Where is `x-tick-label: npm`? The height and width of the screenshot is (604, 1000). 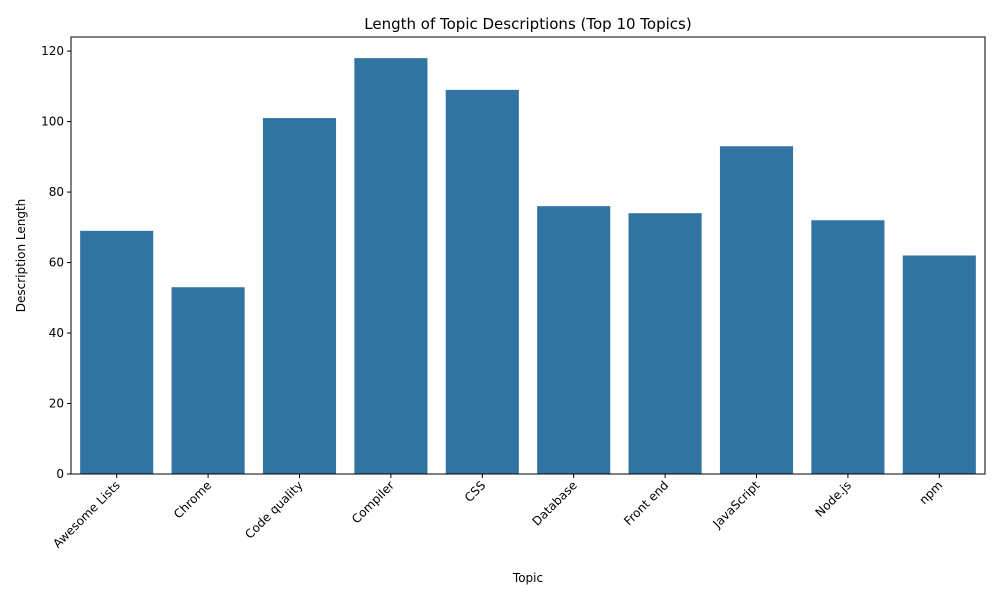
x-tick-label: npm is located at coordinates (930, 492).